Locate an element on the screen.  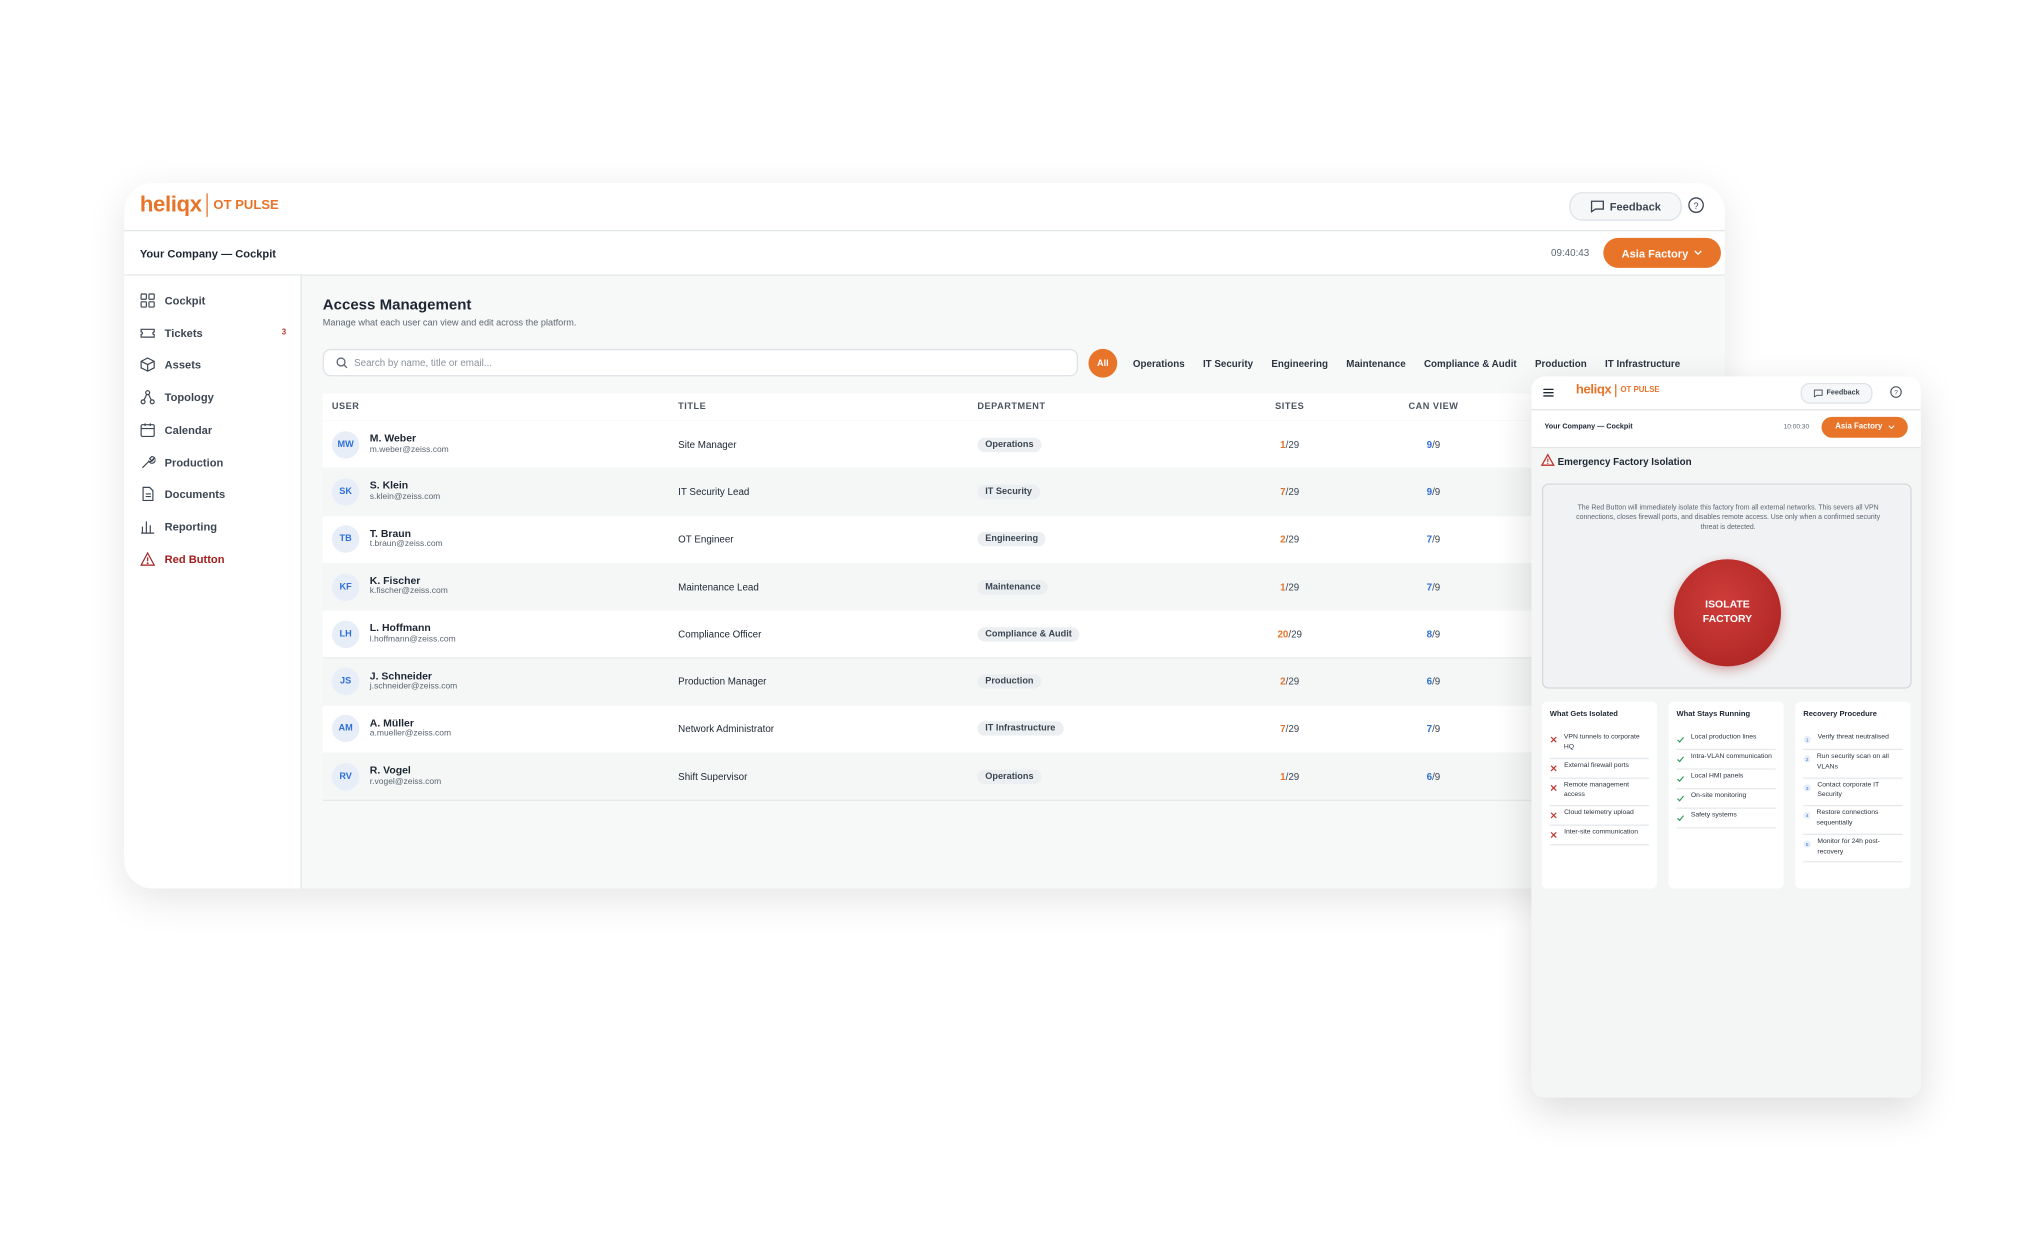
alert-title: Emergency Factory Isolation is located at coordinates (1624, 462).